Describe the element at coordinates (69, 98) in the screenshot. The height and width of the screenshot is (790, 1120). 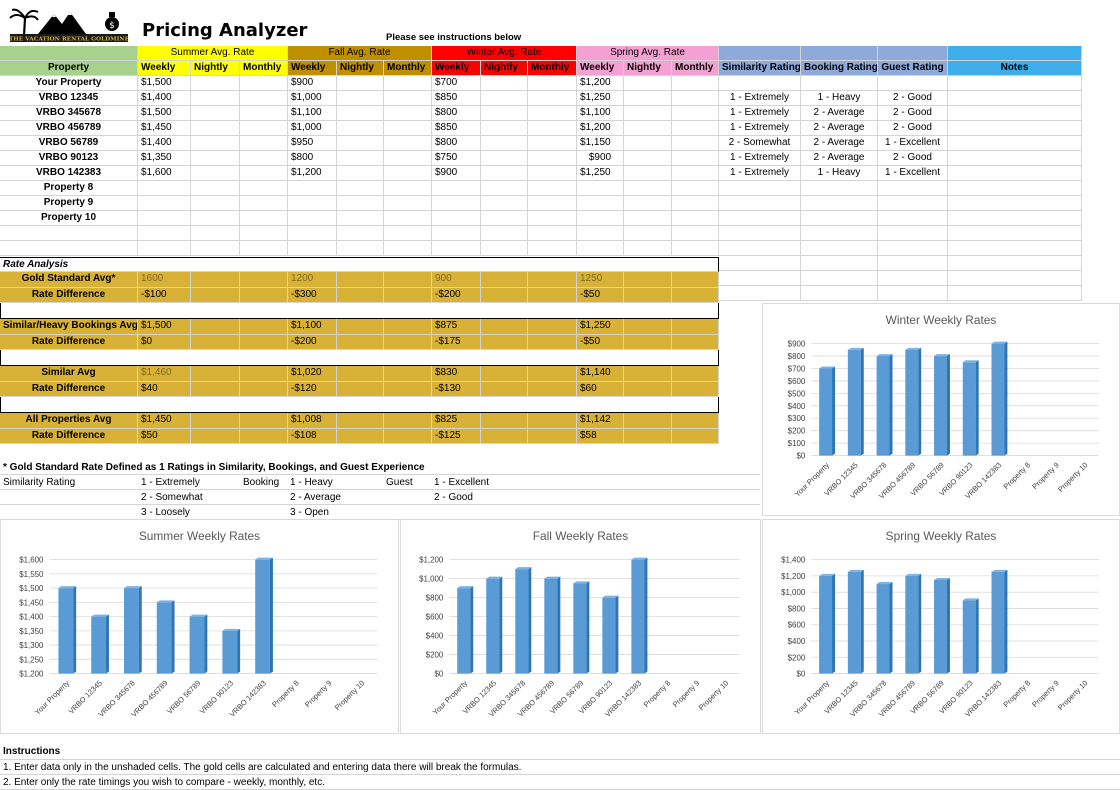
I see `property-name: VRBO 12345` at that location.